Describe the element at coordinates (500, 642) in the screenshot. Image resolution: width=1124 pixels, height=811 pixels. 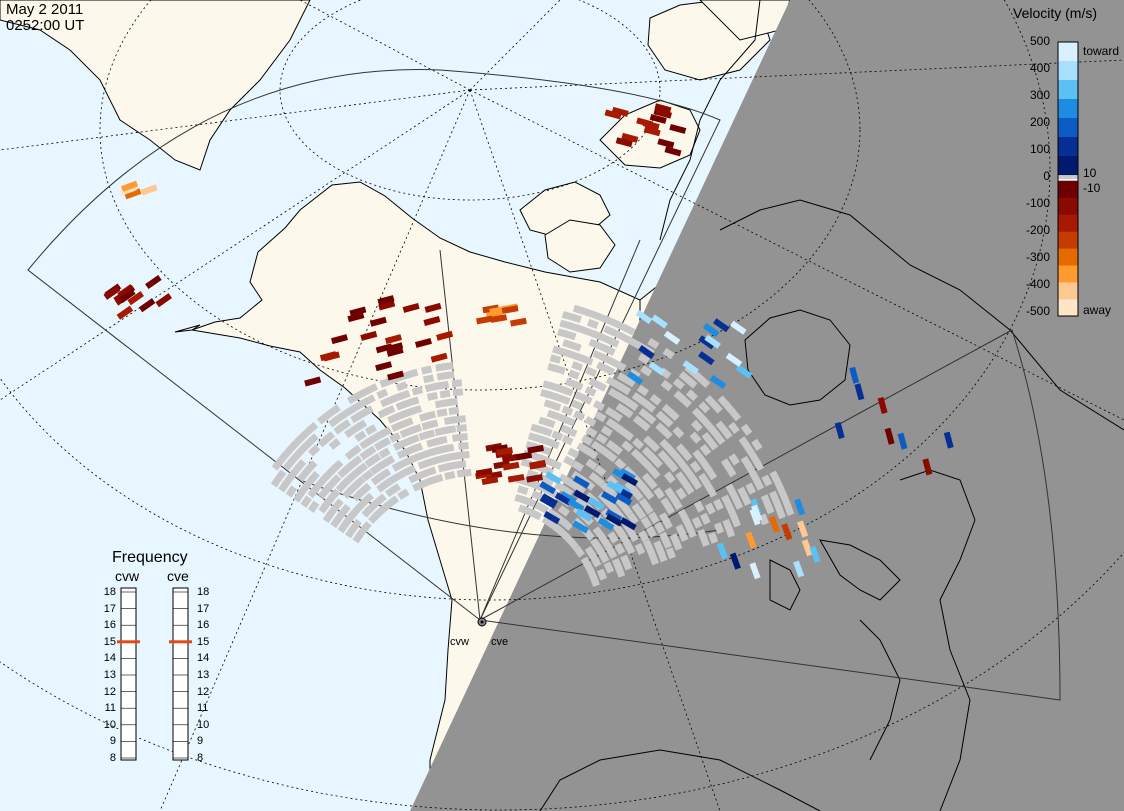
I see `site-label-east: cve` at that location.